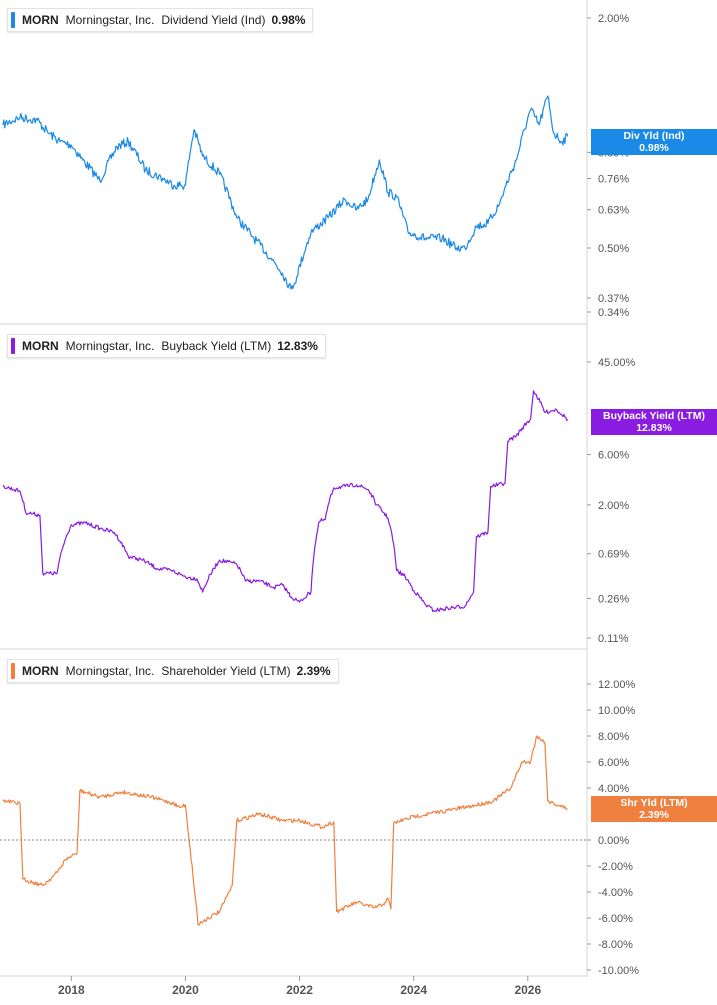  I want to click on y-tick-label: 0.11%, so click(613, 639).